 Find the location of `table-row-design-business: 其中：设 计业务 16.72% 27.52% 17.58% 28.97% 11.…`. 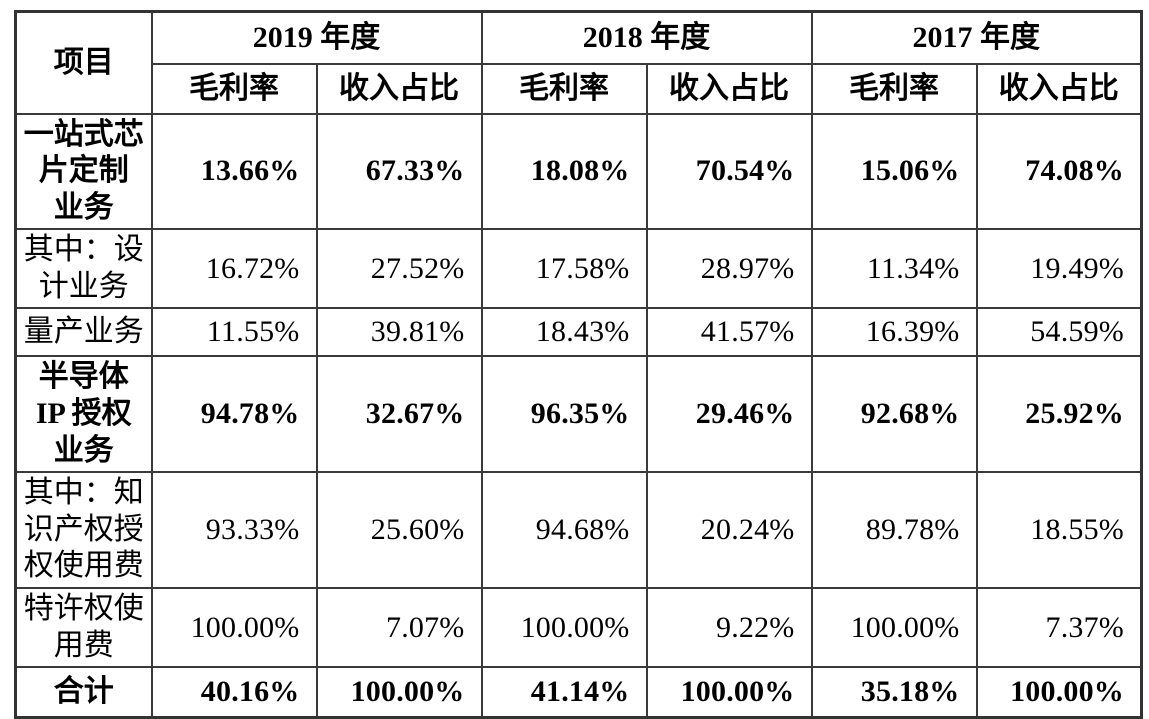

table-row-design-business: 其中：设 计业务 16.72% 27.52% 17.58% 28.97% 11.… is located at coordinates (578, 269).